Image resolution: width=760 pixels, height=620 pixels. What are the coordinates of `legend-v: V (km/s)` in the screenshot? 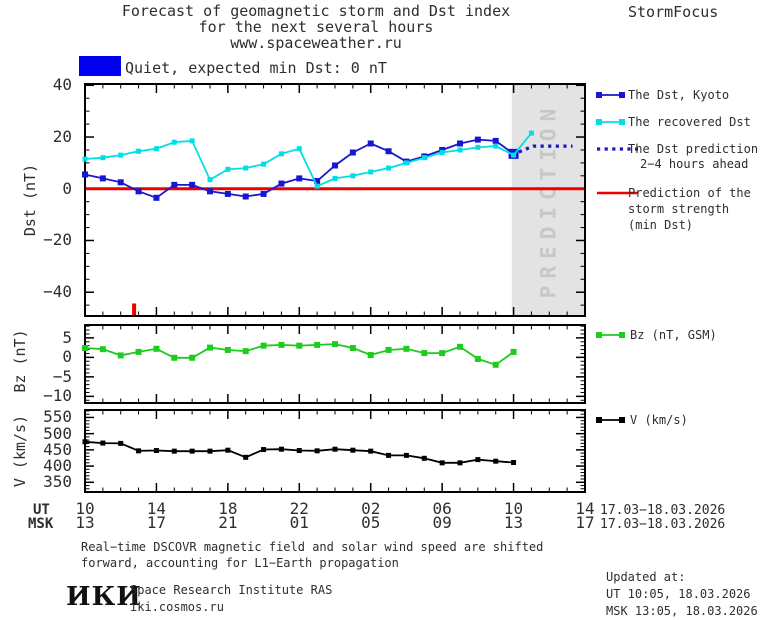 It's located at (659, 420).